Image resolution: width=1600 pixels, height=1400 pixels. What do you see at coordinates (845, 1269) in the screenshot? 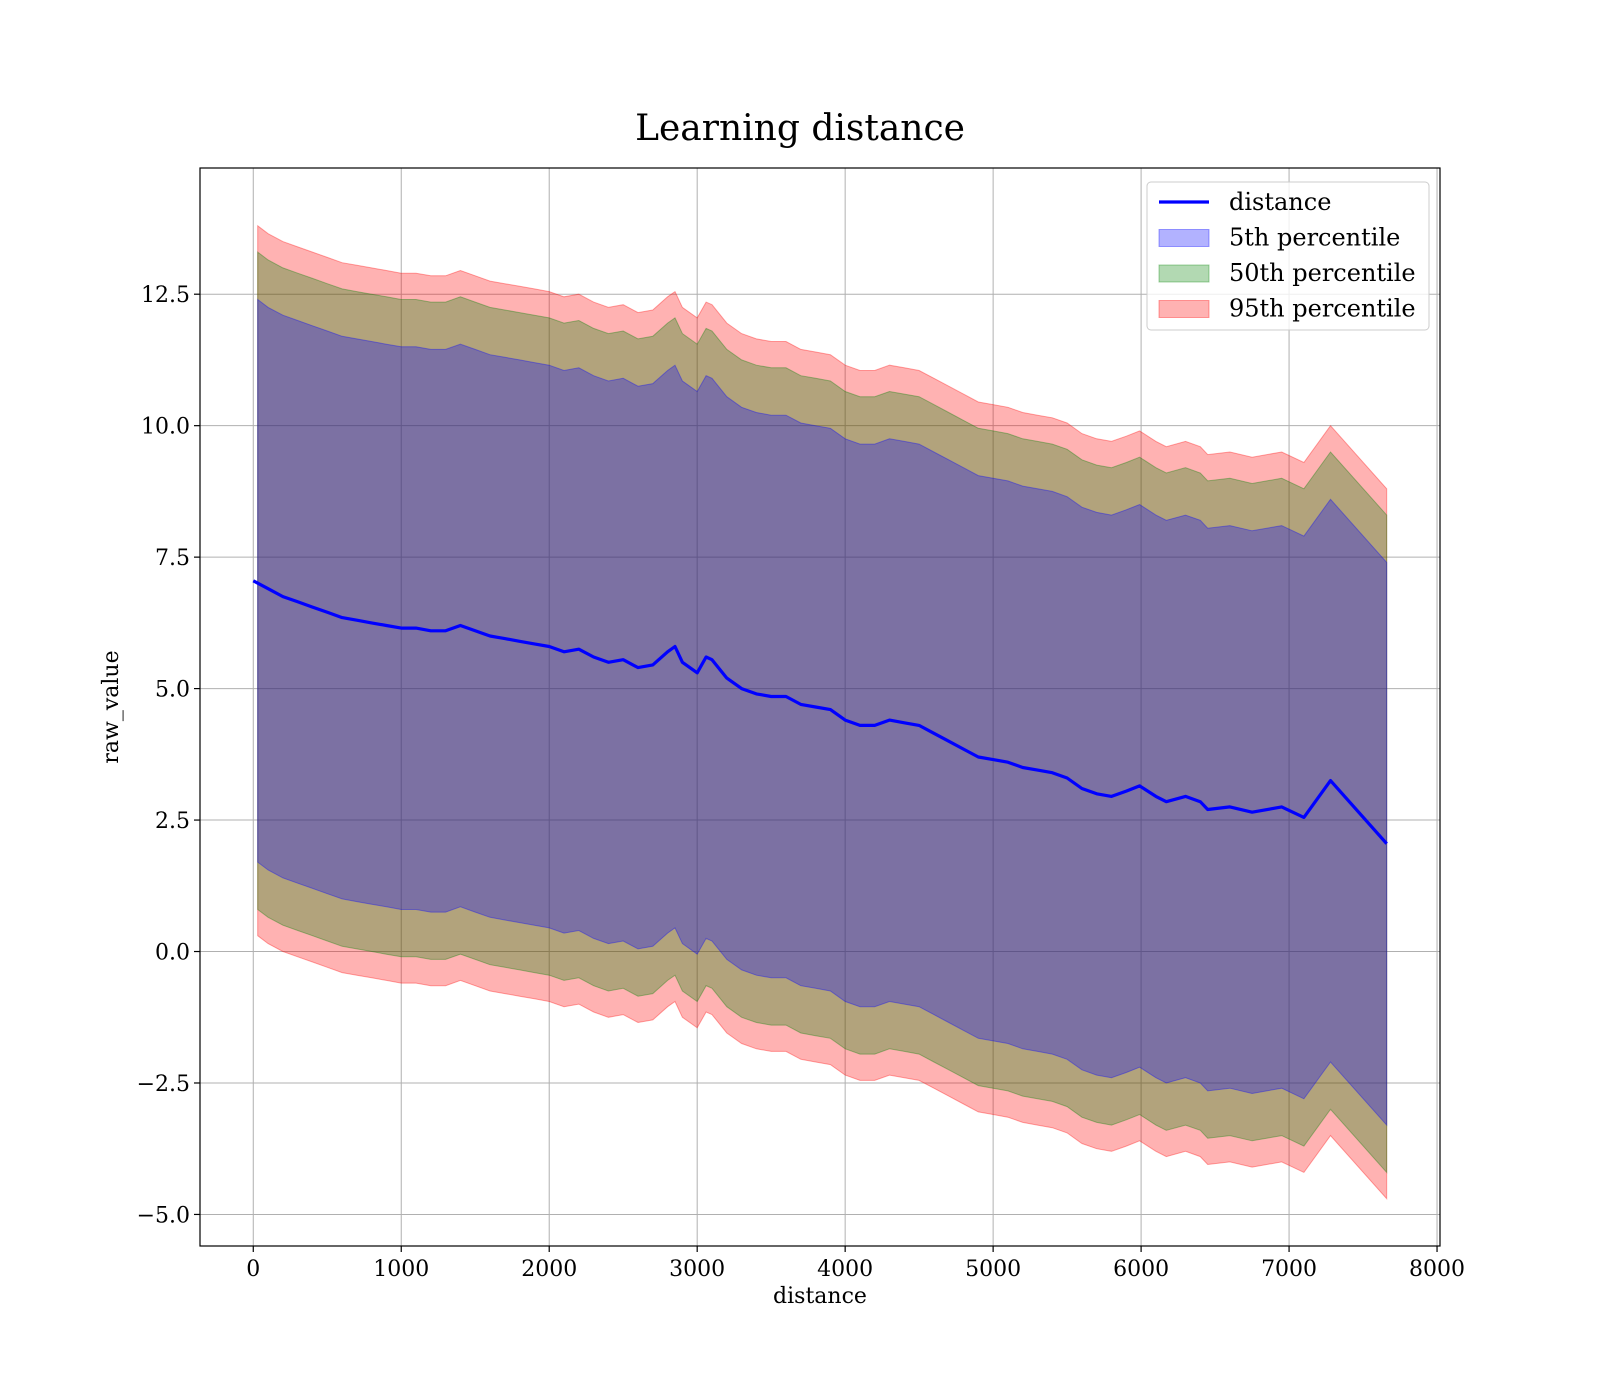
I see `x-tick-label: 4000` at bounding box center [845, 1269].